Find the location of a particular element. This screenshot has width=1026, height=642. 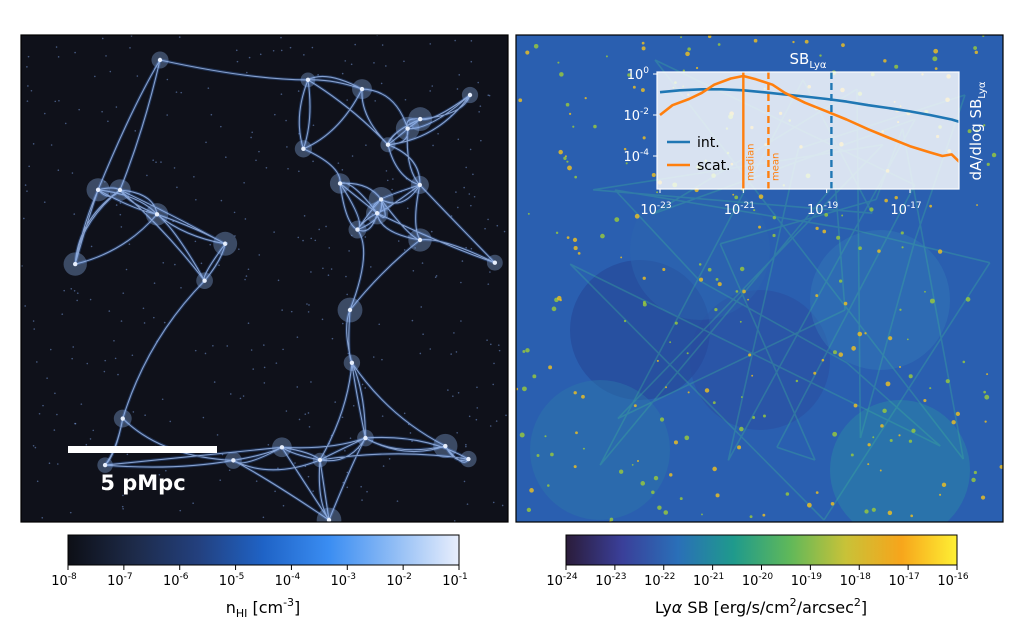

vline-label-mean: mean is located at coordinates (775, 167).